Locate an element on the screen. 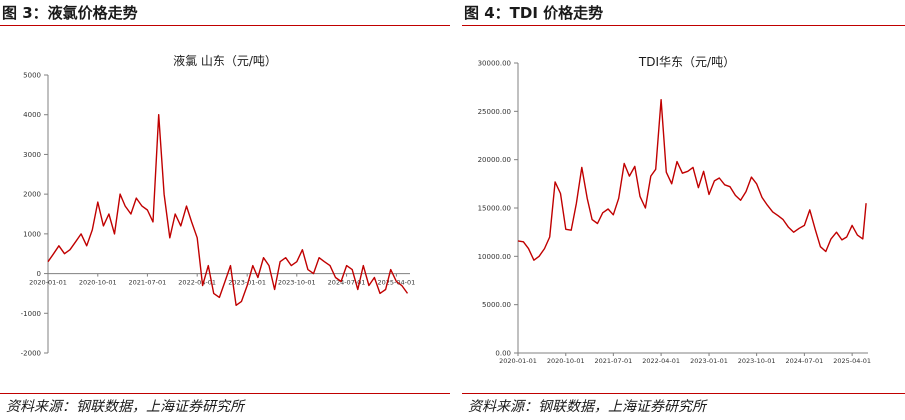 Image resolution: width=905 pixels, height=420 pixels. y-tick-label: 0.00 is located at coordinates (503, 354).